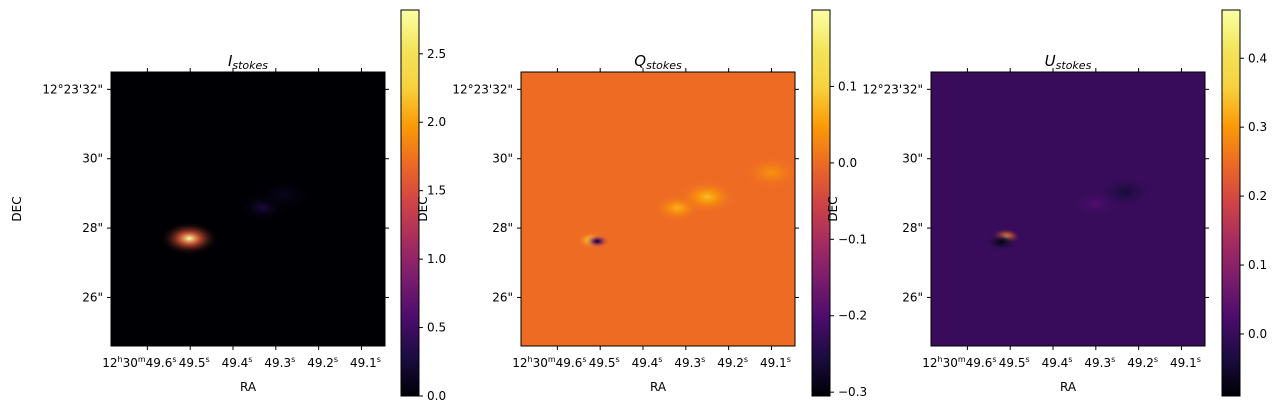 The width and height of the screenshot is (1282, 413). I want to click on ra-seconds: 49.1, so click(773, 363).